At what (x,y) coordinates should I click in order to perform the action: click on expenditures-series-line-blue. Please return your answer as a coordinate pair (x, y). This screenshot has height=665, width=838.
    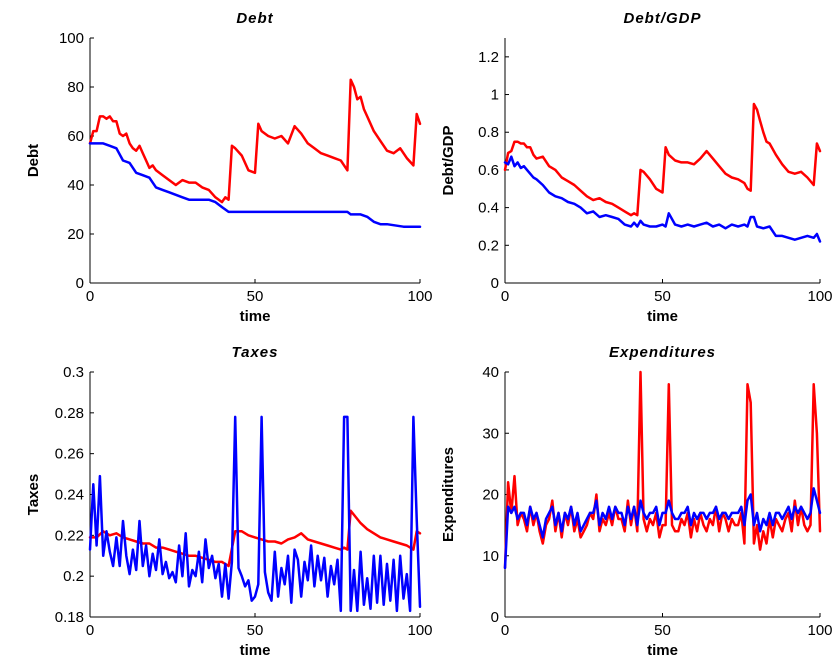
    Looking at the image, I should click on (662, 528).